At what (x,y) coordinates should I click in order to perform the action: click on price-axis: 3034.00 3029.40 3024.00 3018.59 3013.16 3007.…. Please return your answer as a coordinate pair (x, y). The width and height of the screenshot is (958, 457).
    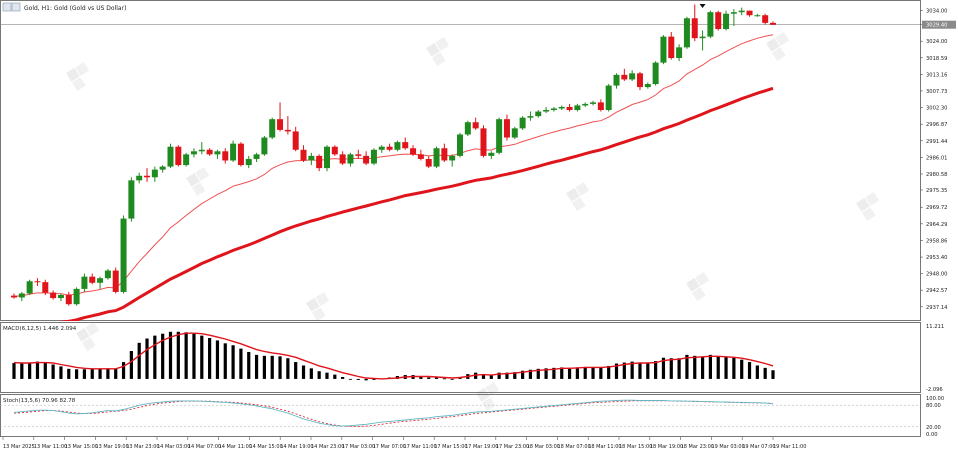
    Looking at the image, I should click on (938, 223).